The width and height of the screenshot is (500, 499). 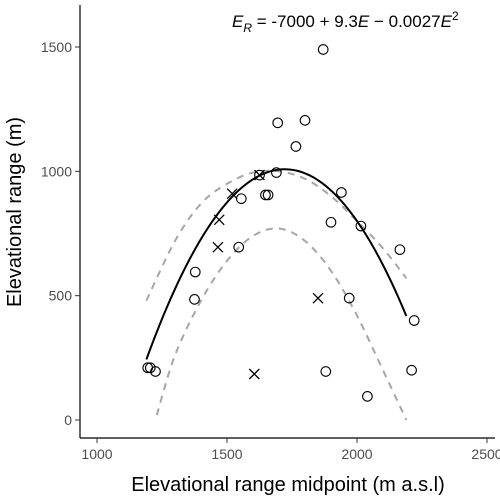 What do you see at coordinates (226, 454) in the screenshot?
I see `x-tick-label: 1500` at bounding box center [226, 454].